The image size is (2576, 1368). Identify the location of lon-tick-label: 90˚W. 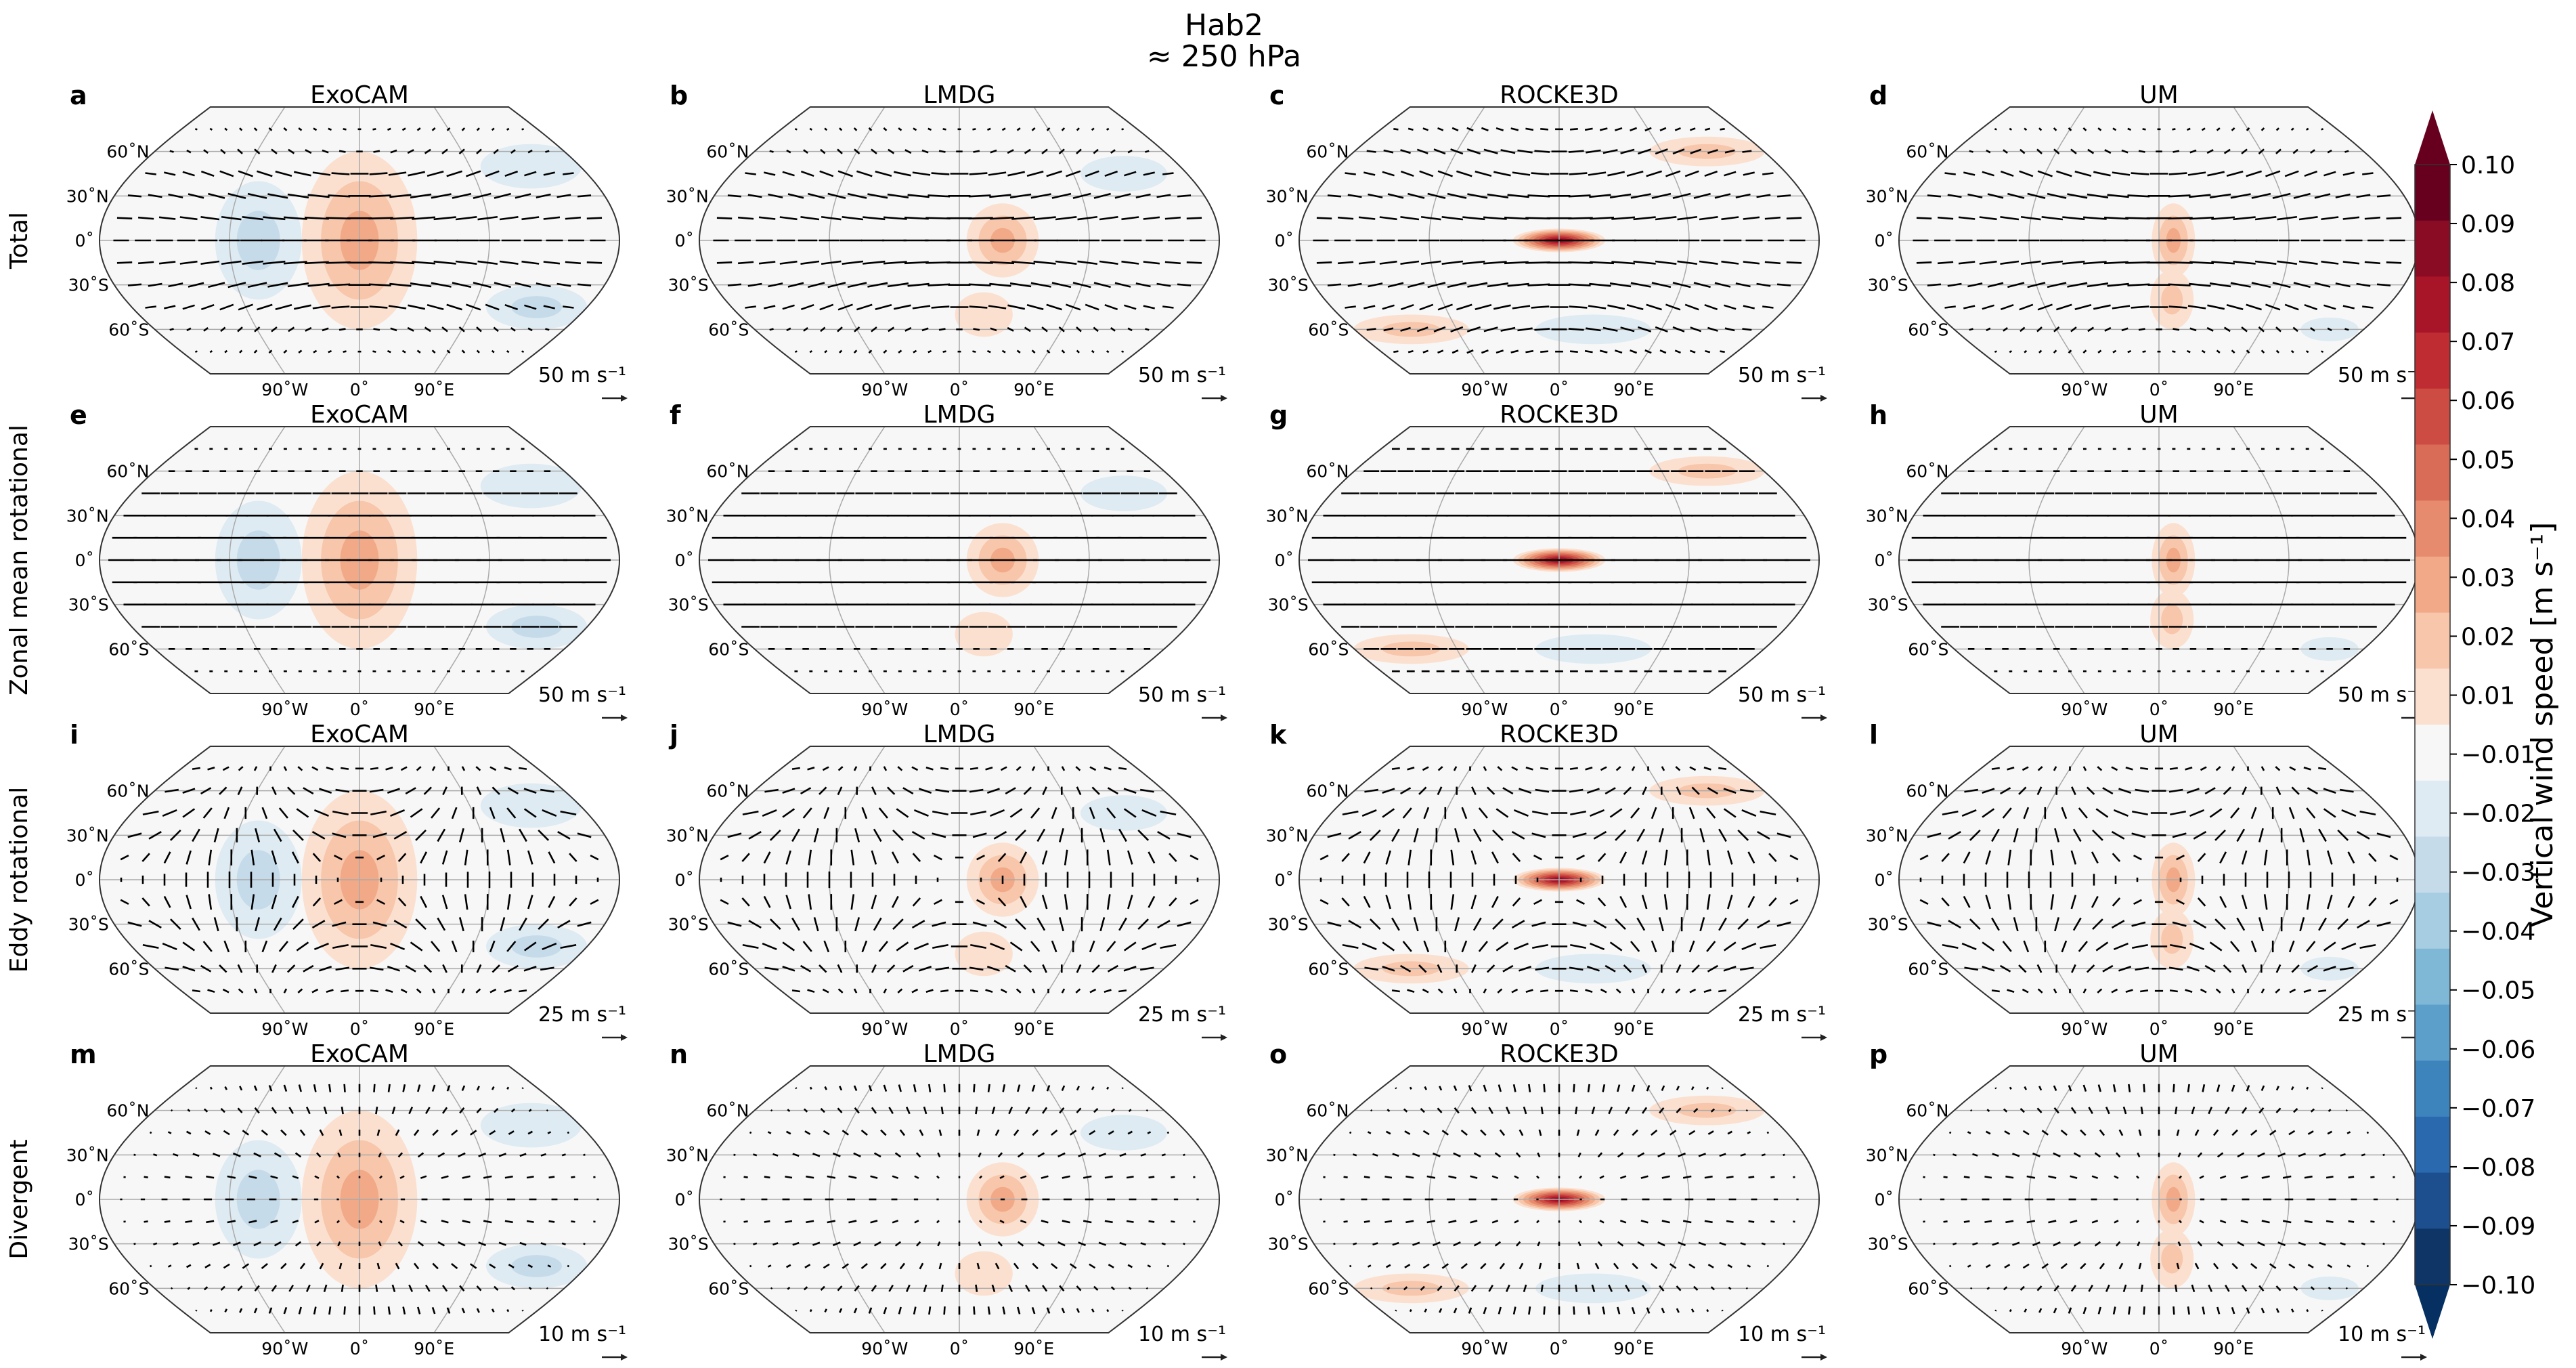
(284, 390).